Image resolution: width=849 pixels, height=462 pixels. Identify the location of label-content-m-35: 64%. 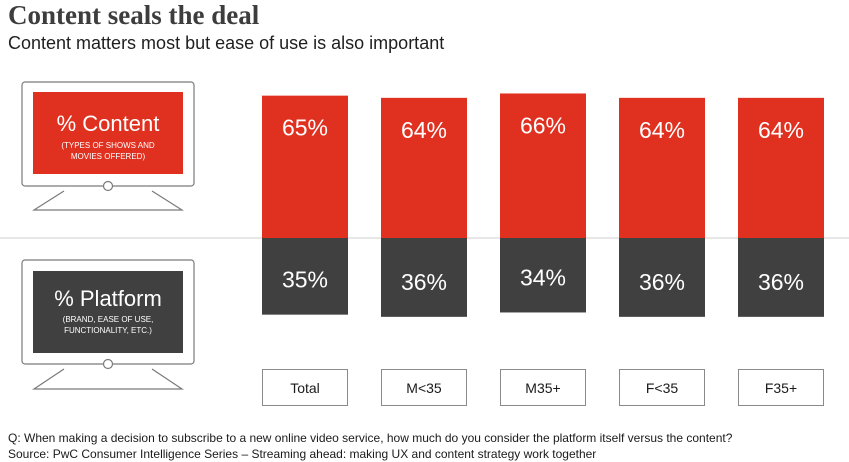
(424, 130).